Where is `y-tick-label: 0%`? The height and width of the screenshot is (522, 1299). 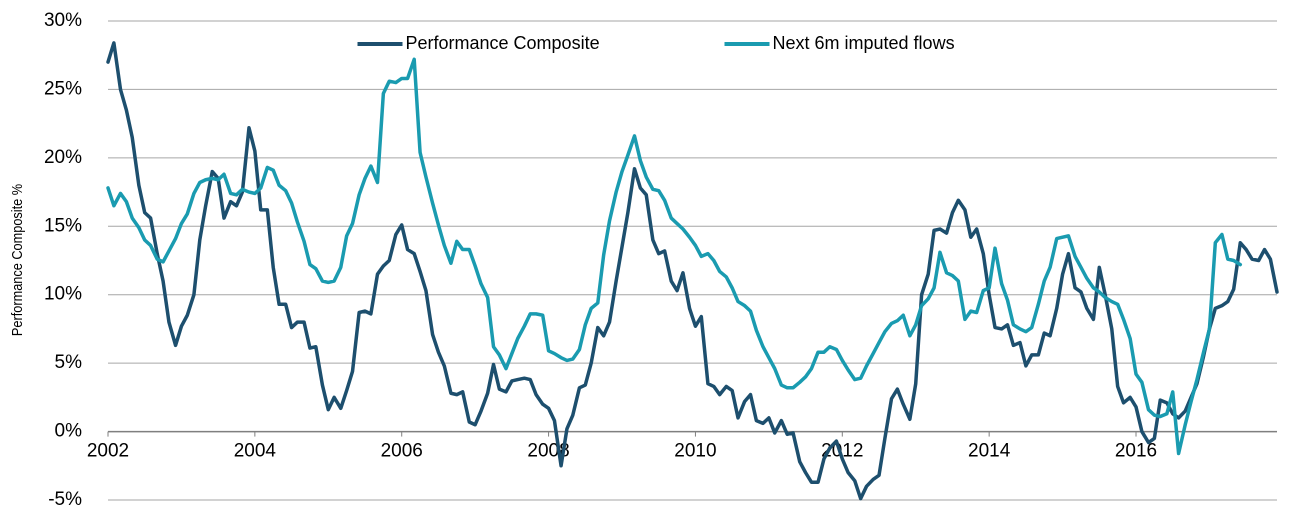
y-tick-label: 0% is located at coordinates (69, 431).